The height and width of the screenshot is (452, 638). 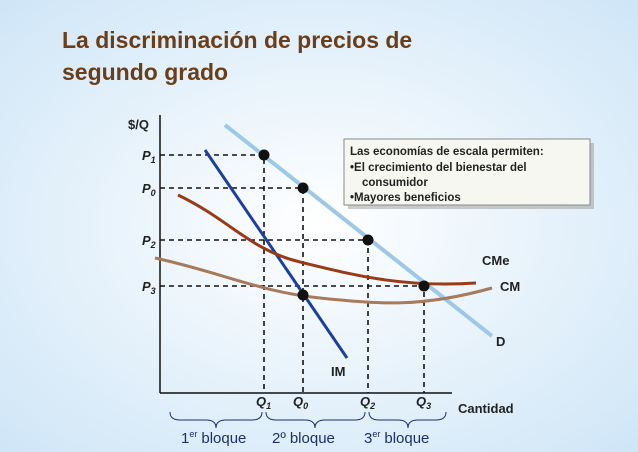 I want to click on quantity-label: Q3, so click(x=423, y=402).